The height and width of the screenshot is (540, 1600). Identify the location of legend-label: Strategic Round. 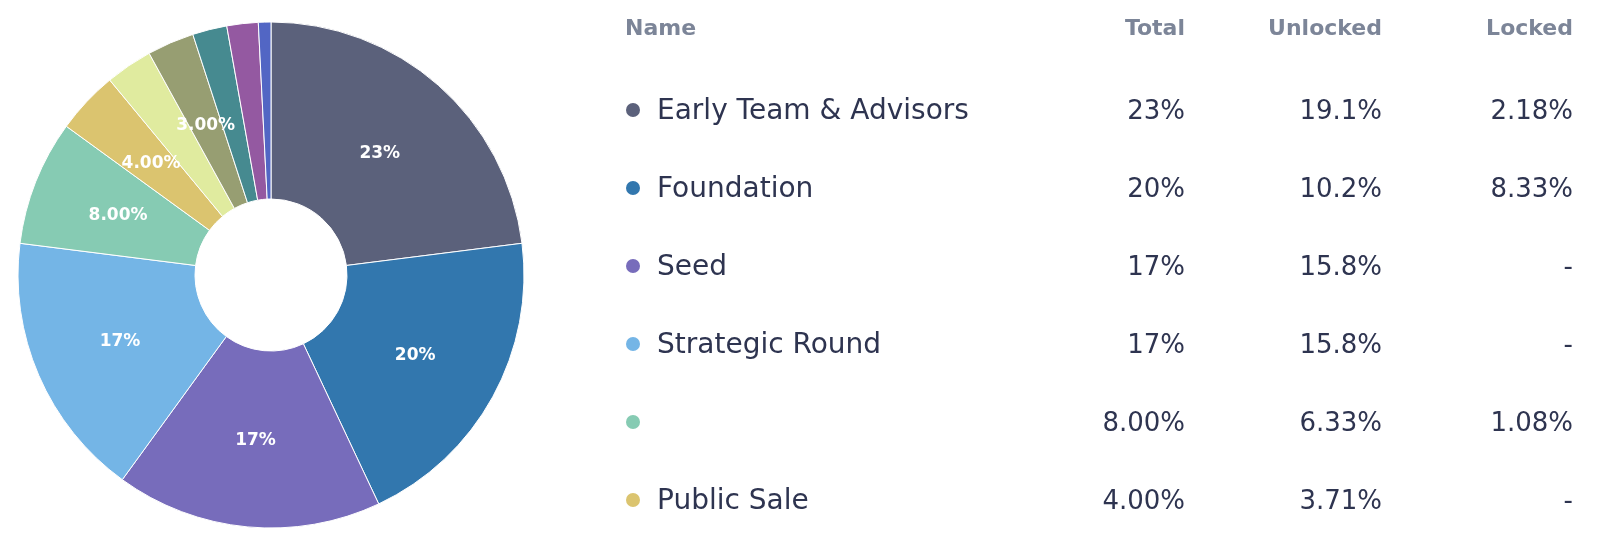
(769, 344).